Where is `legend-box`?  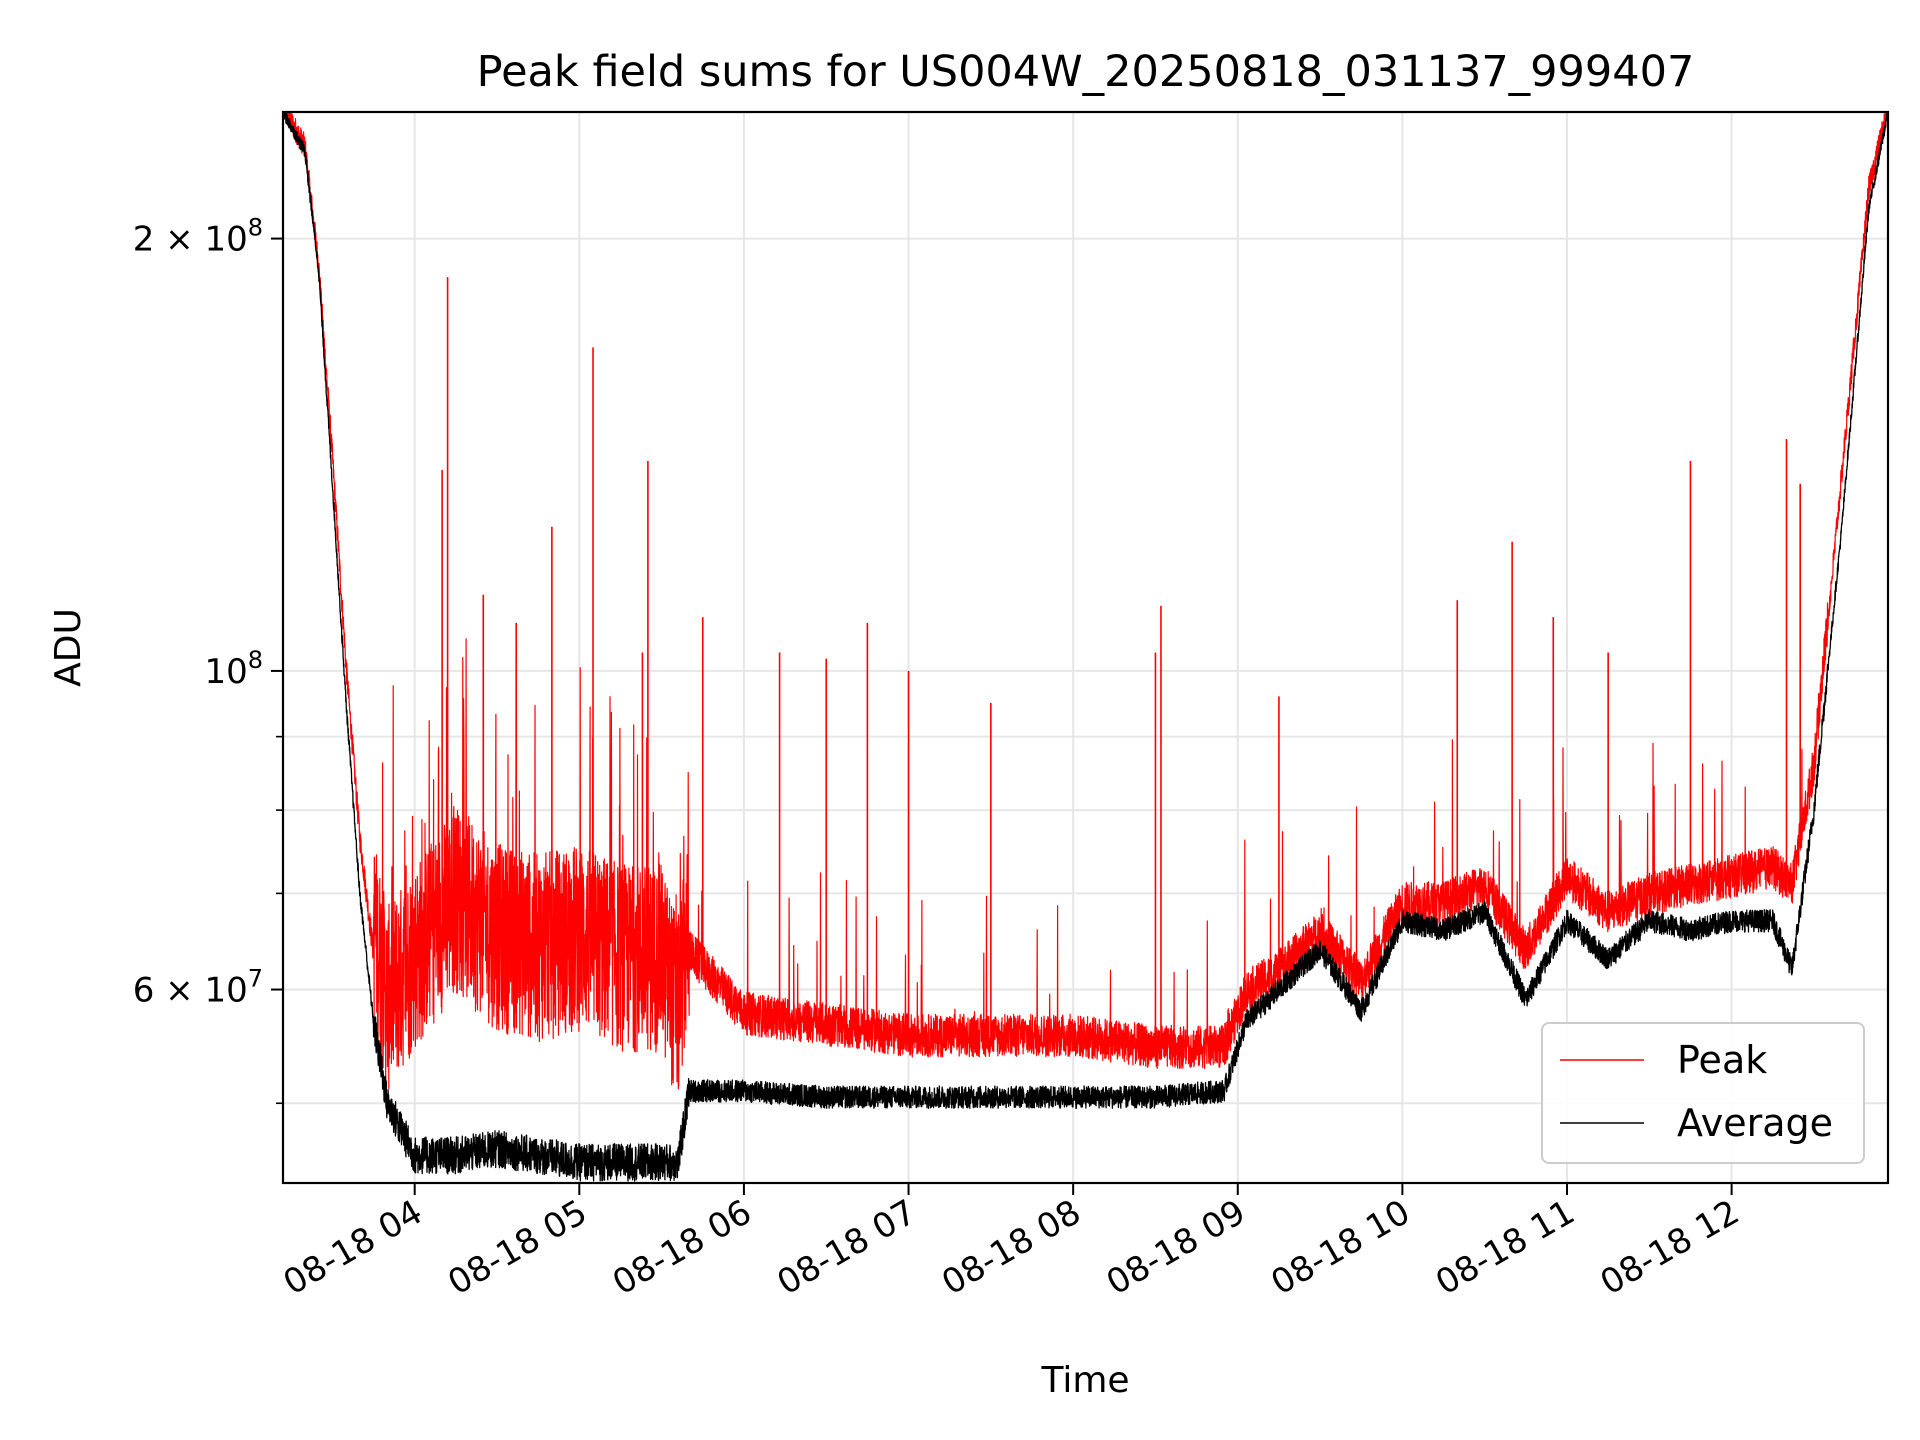 legend-box is located at coordinates (1703, 1093).